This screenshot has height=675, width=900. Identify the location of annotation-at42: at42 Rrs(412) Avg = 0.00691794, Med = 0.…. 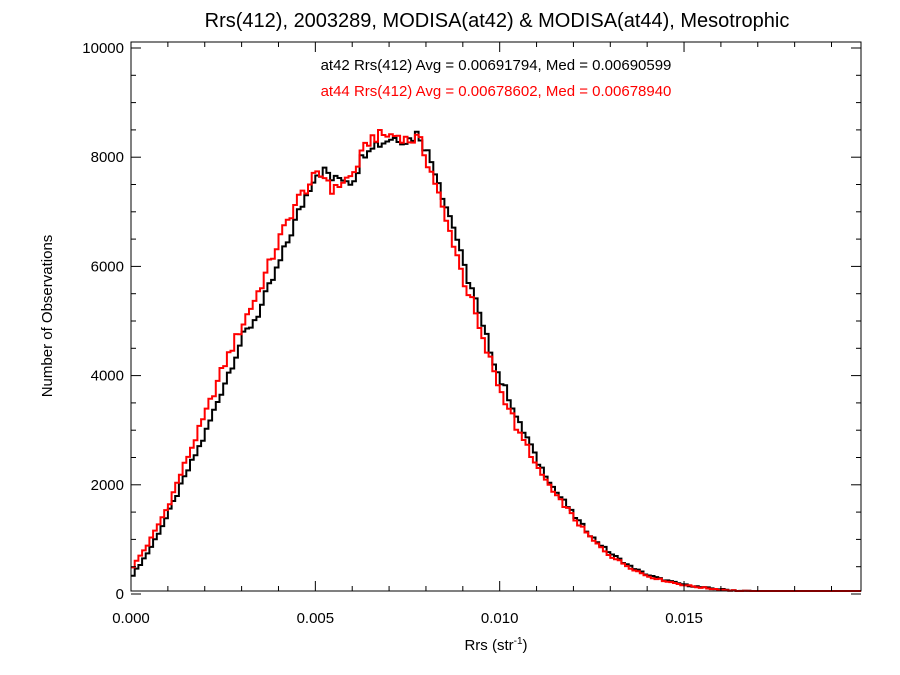
(496, 65).